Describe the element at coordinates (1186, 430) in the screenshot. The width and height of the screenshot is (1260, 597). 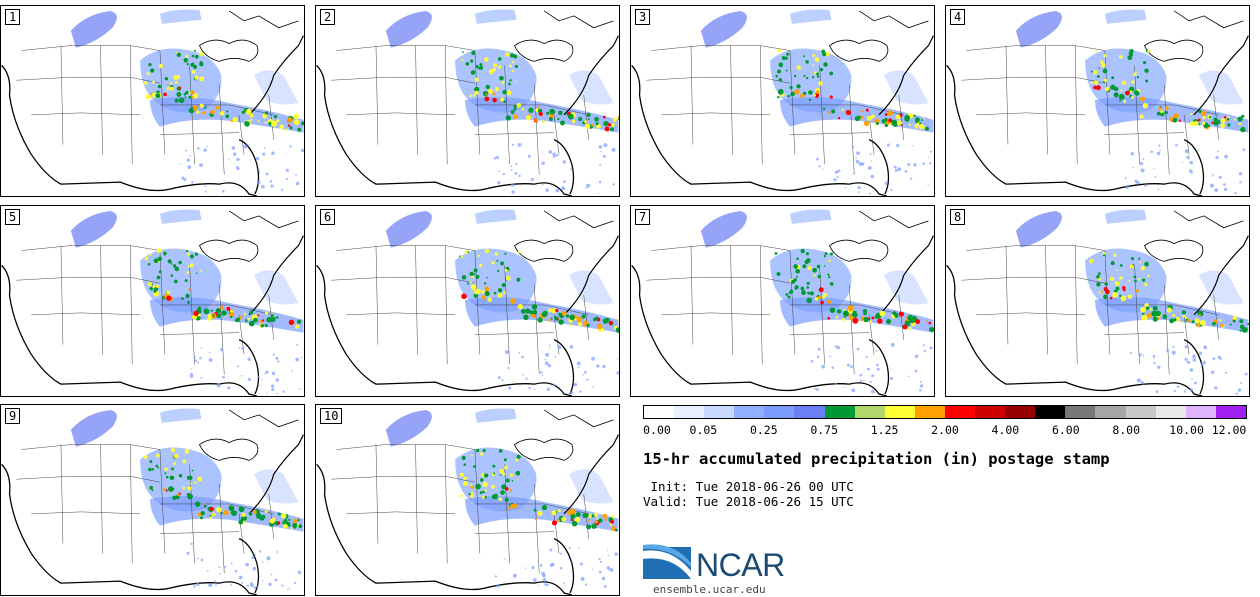
I see `colorbar-tick-label: 10.00` at that location.